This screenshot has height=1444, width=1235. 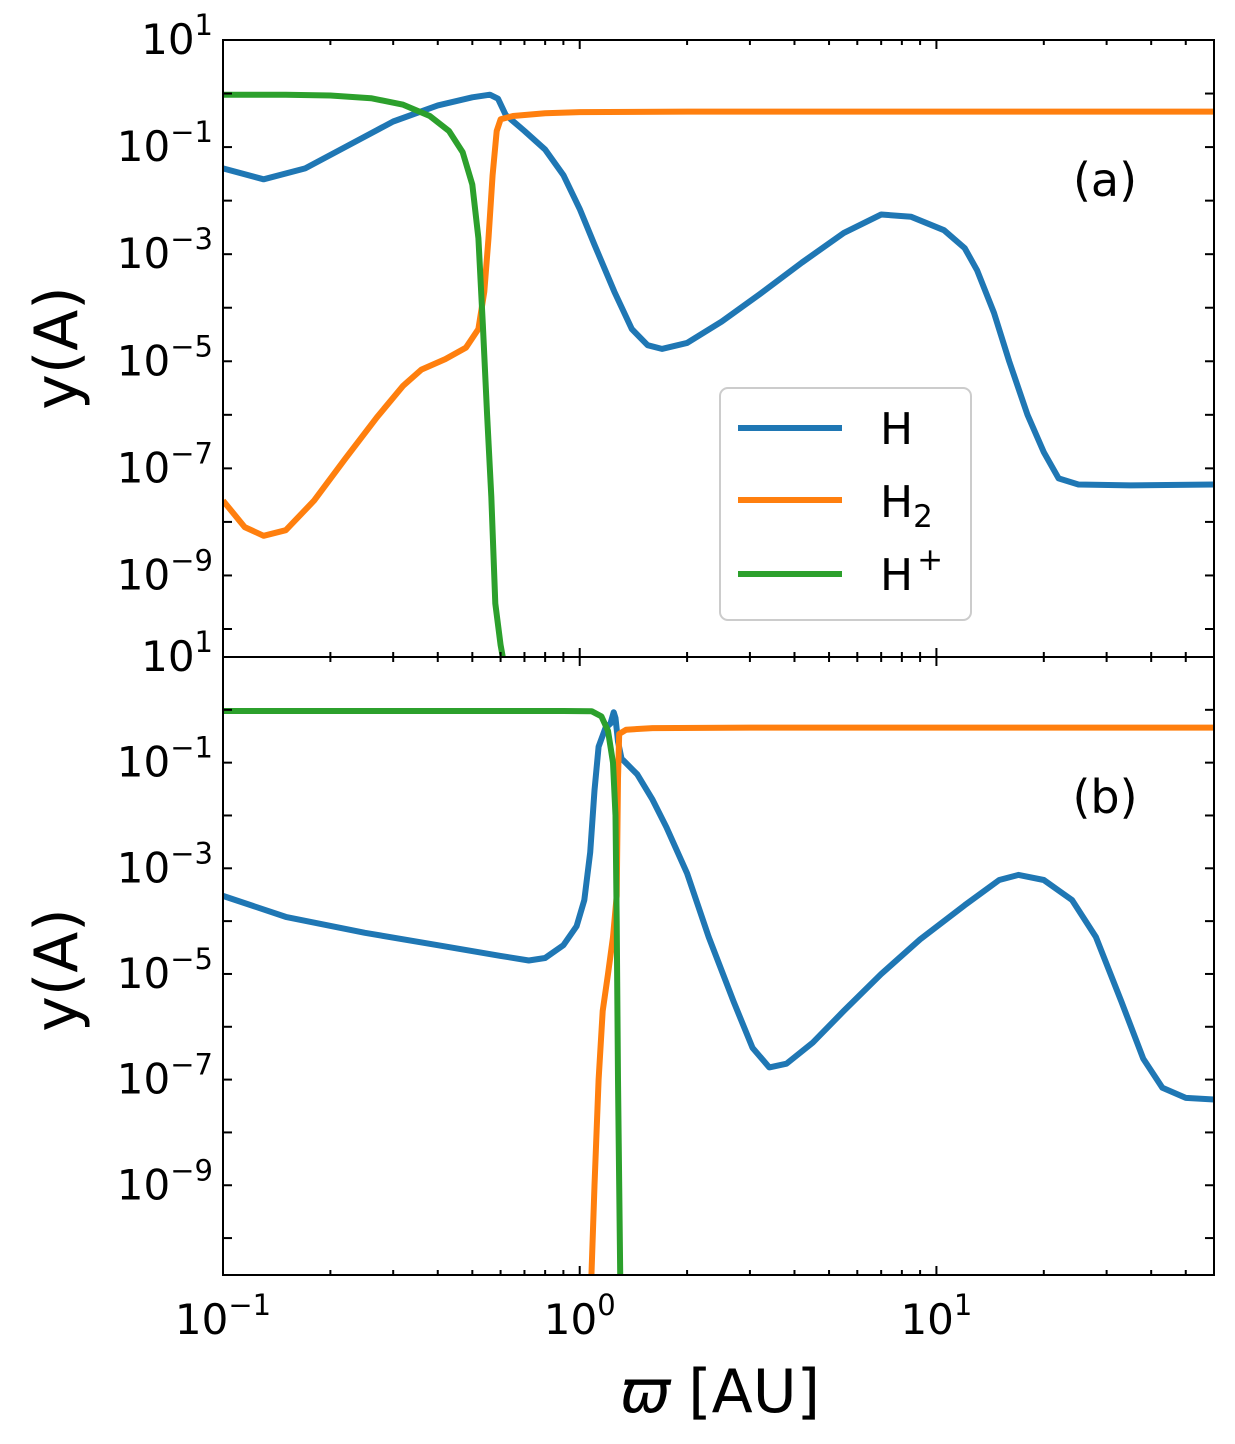 I want to click on panel-a-y-axis-title: y(A), so click(x=57, y=347).